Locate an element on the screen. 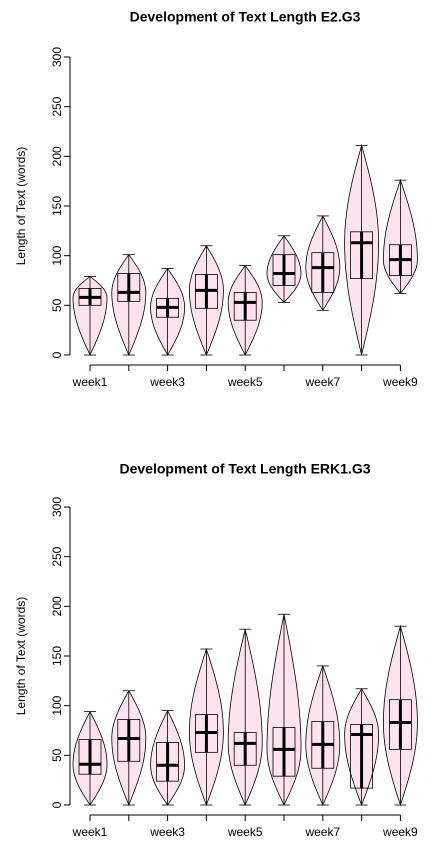 This screenshot has height=845, width=433. chart-title: Development of Text Length ERK1.G3 is located at coordinates (245, 469).